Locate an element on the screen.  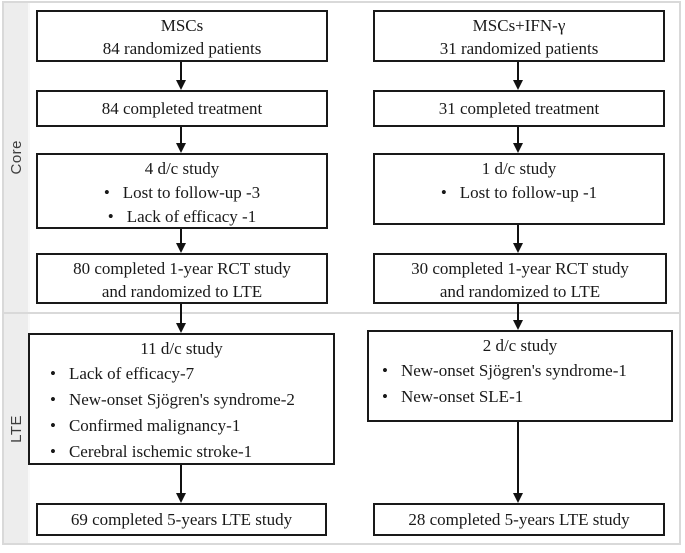
box-ifn-completed-lte: 28 completed 5-years LTE study is located at coordinates (519, 519).